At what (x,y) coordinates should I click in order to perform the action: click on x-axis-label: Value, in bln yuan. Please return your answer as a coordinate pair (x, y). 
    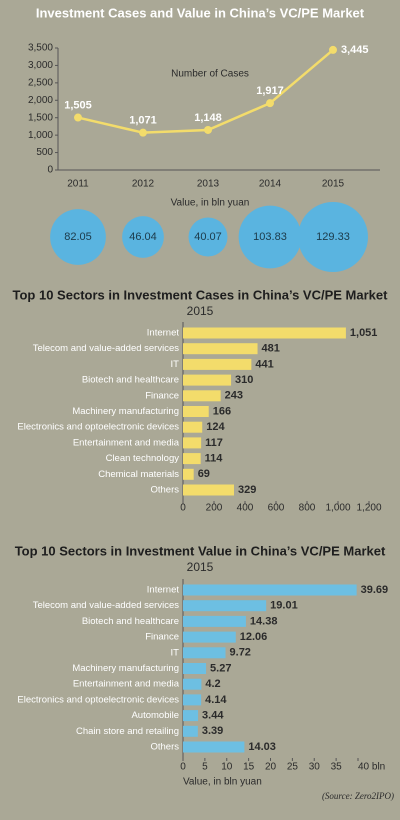
    Looking at the image, I should click on (222, 782).